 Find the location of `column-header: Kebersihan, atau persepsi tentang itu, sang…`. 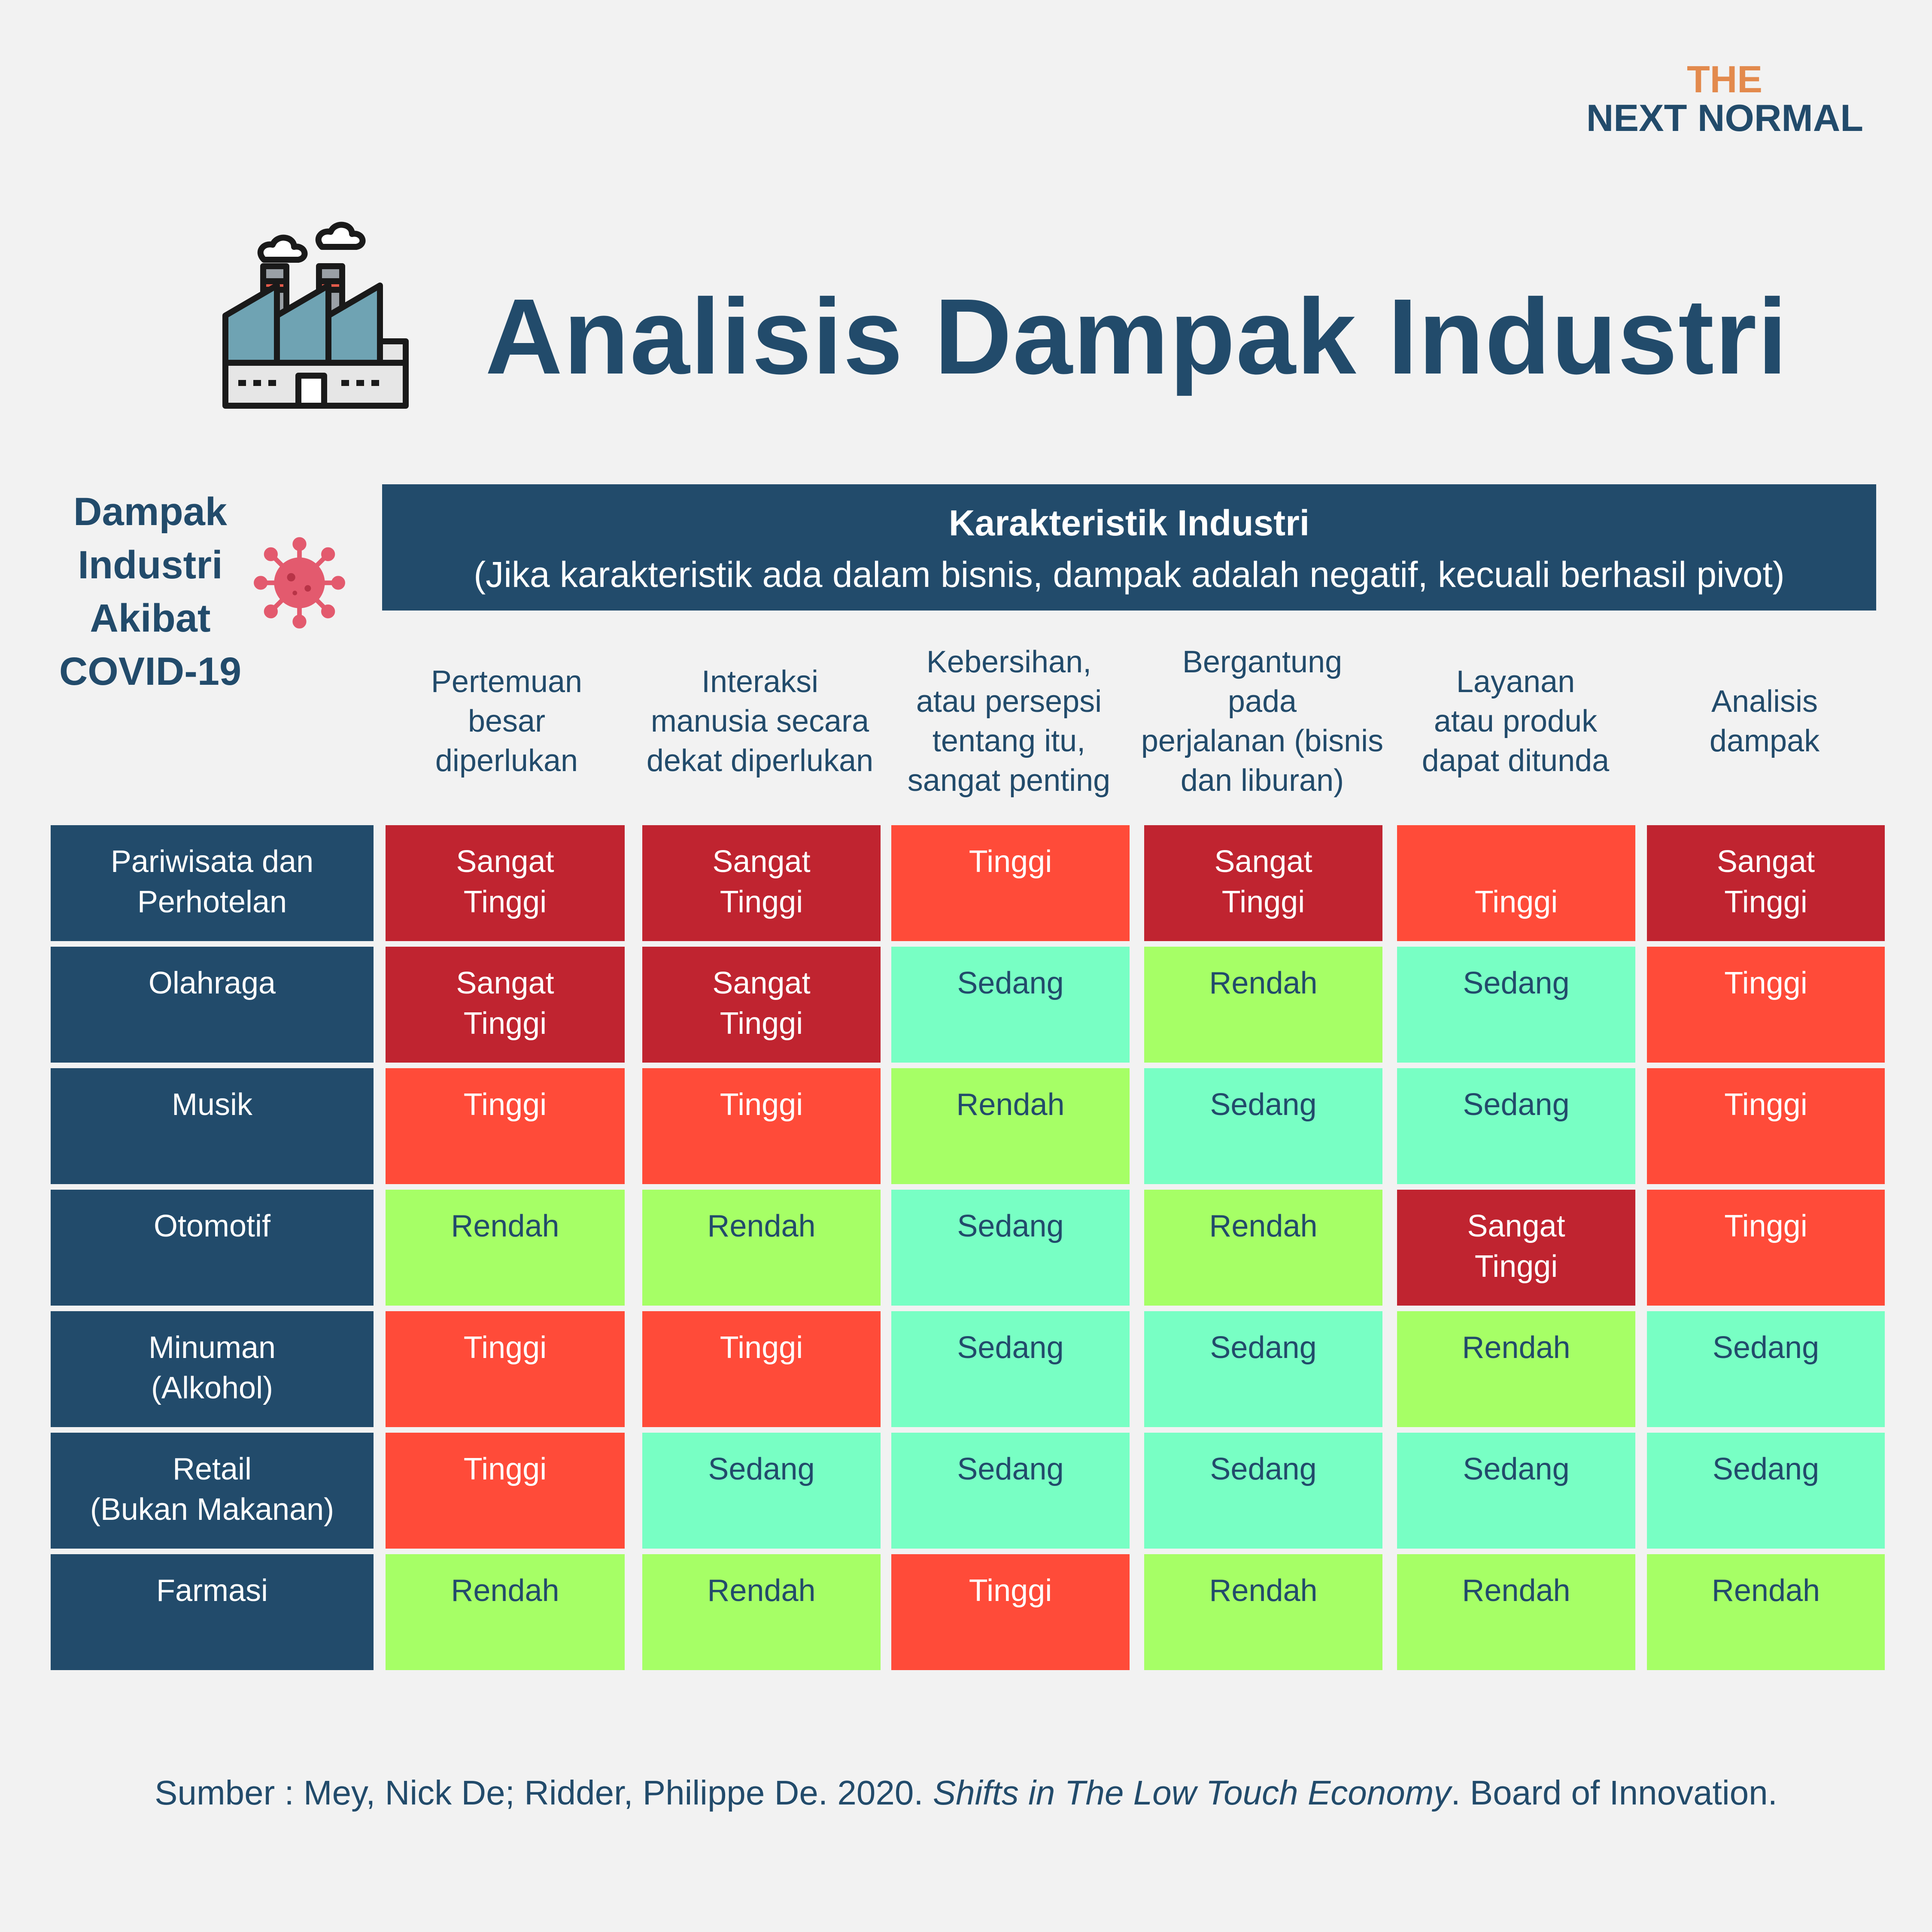

column-header: Kebersihan, atau persepsi tentang itu, sang… is located at coordinates (1009, 722).